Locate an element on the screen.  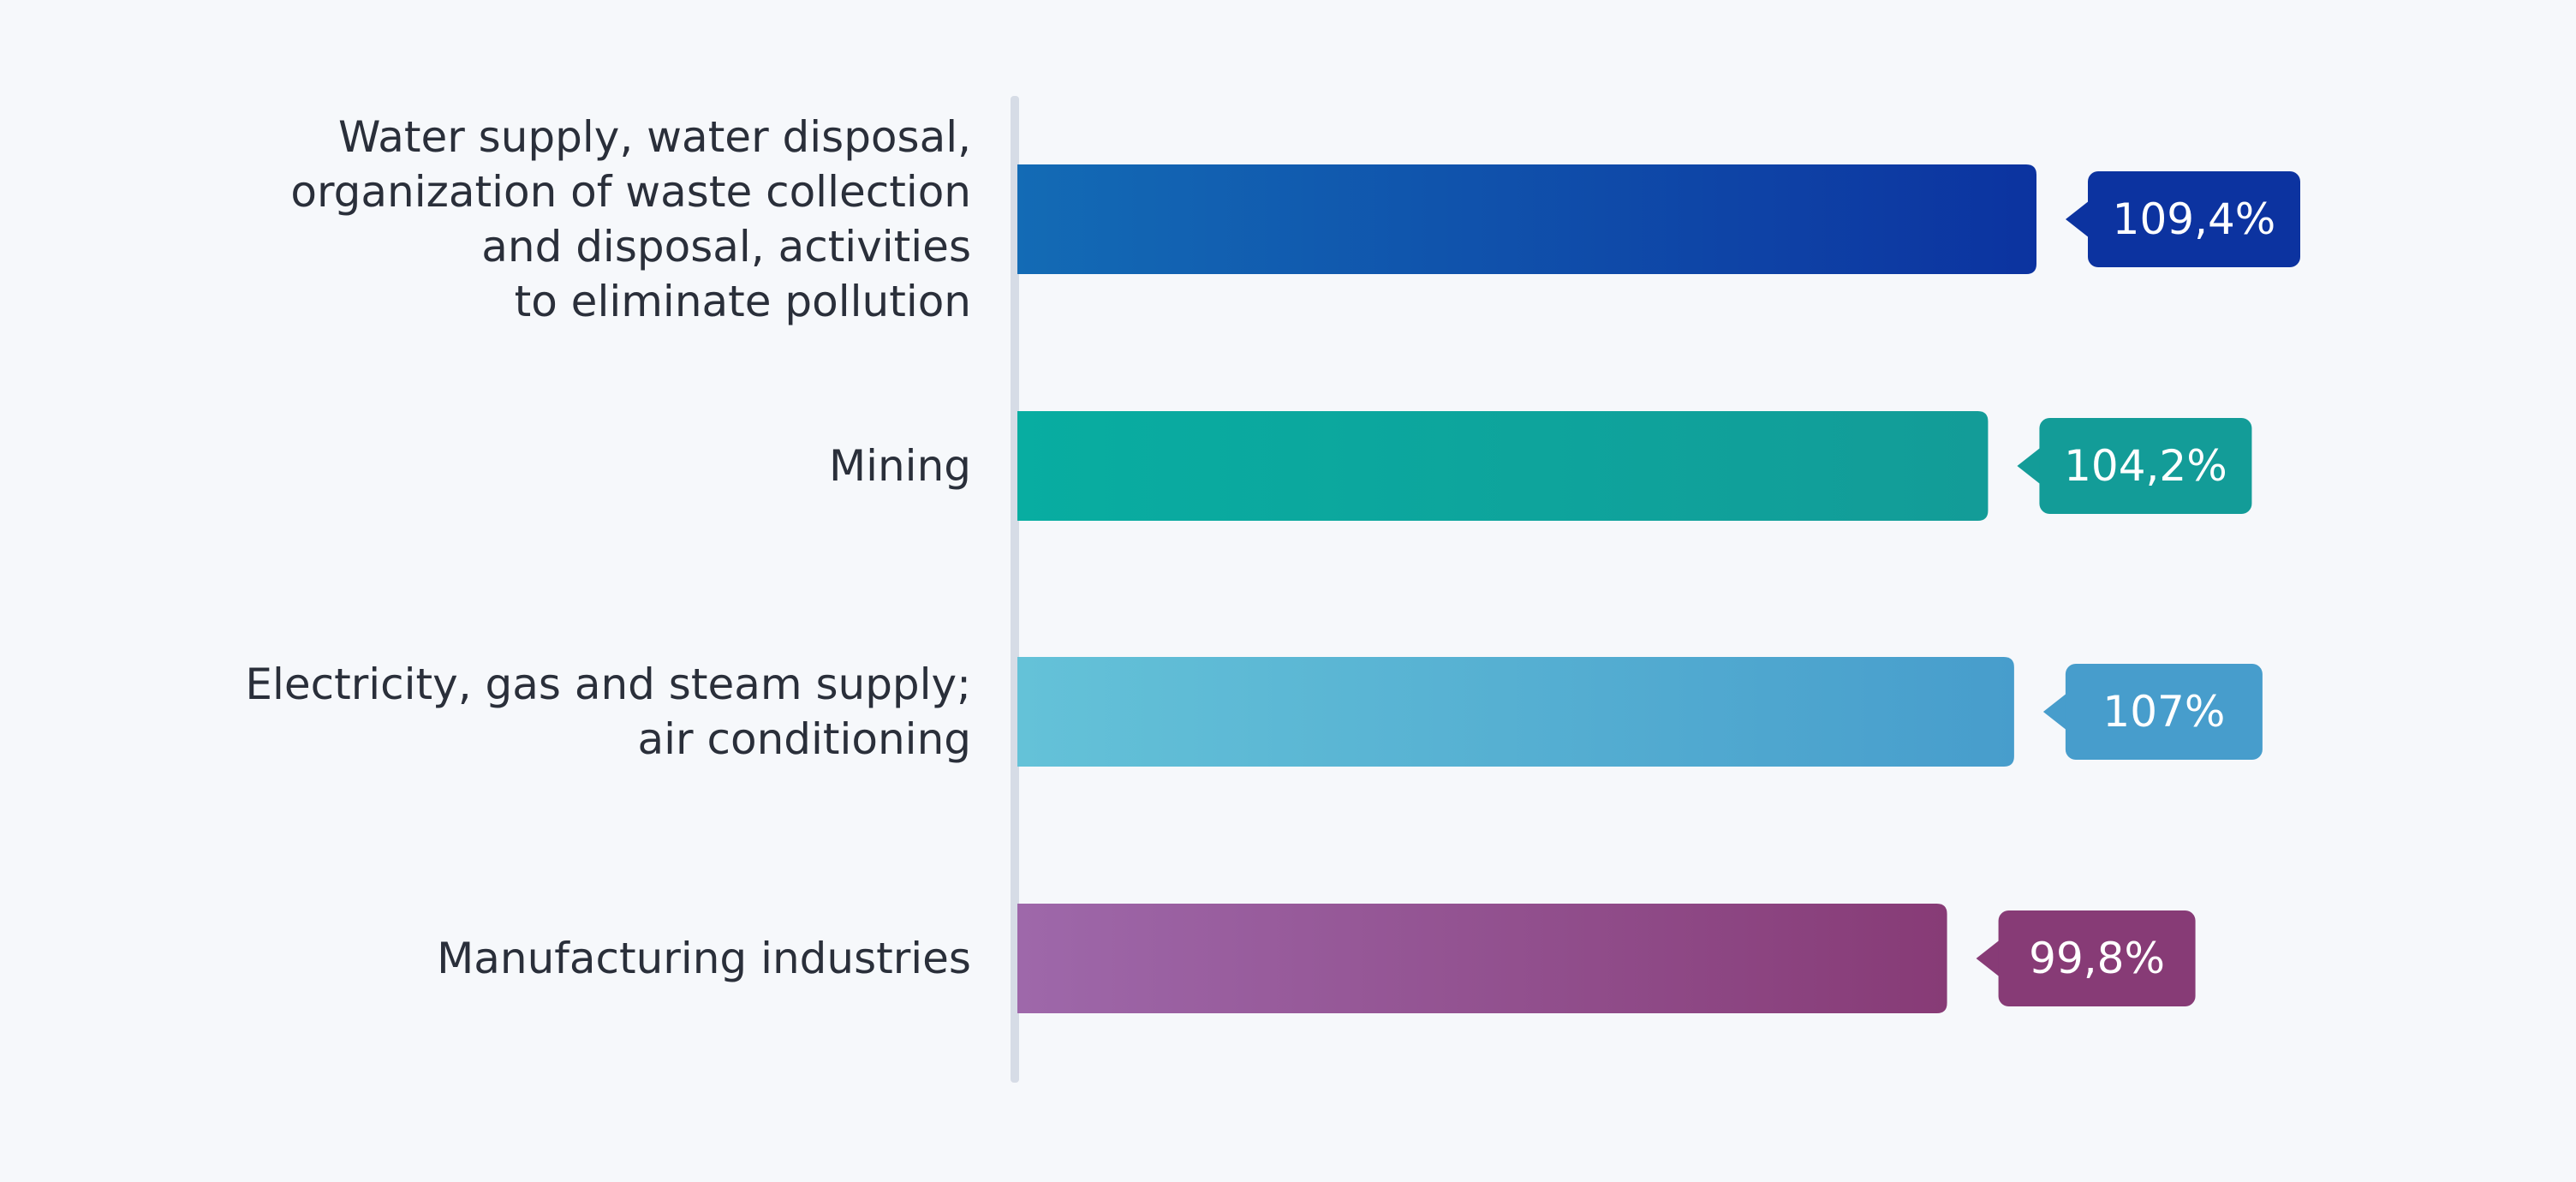
value-label: 107% is located at coordinates (2164, 712).